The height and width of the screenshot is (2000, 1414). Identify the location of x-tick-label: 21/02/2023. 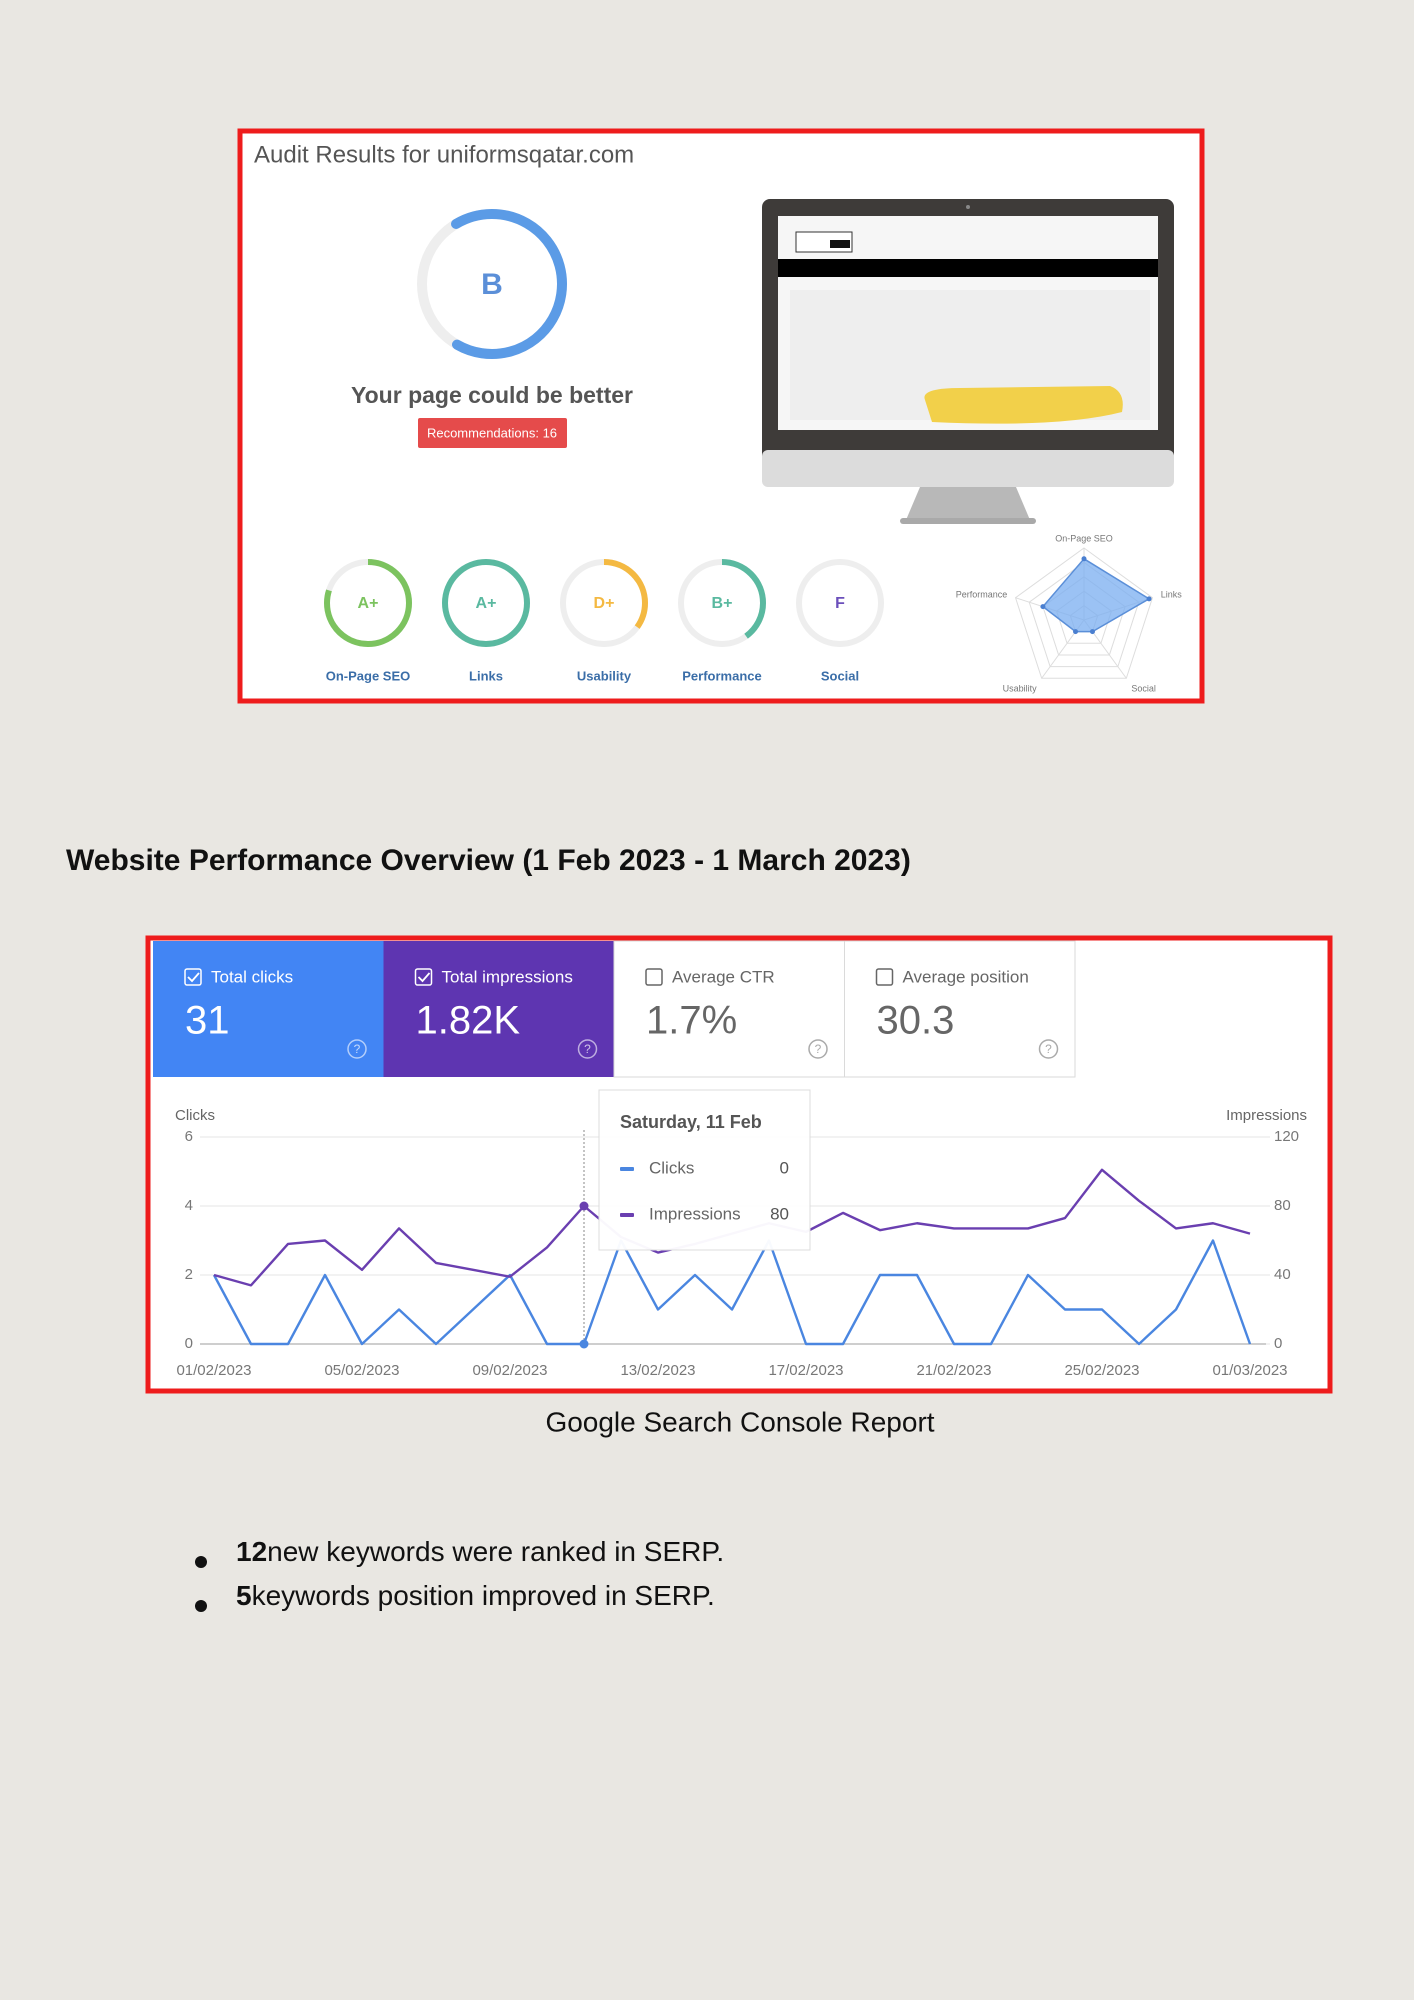
(953, 1370).